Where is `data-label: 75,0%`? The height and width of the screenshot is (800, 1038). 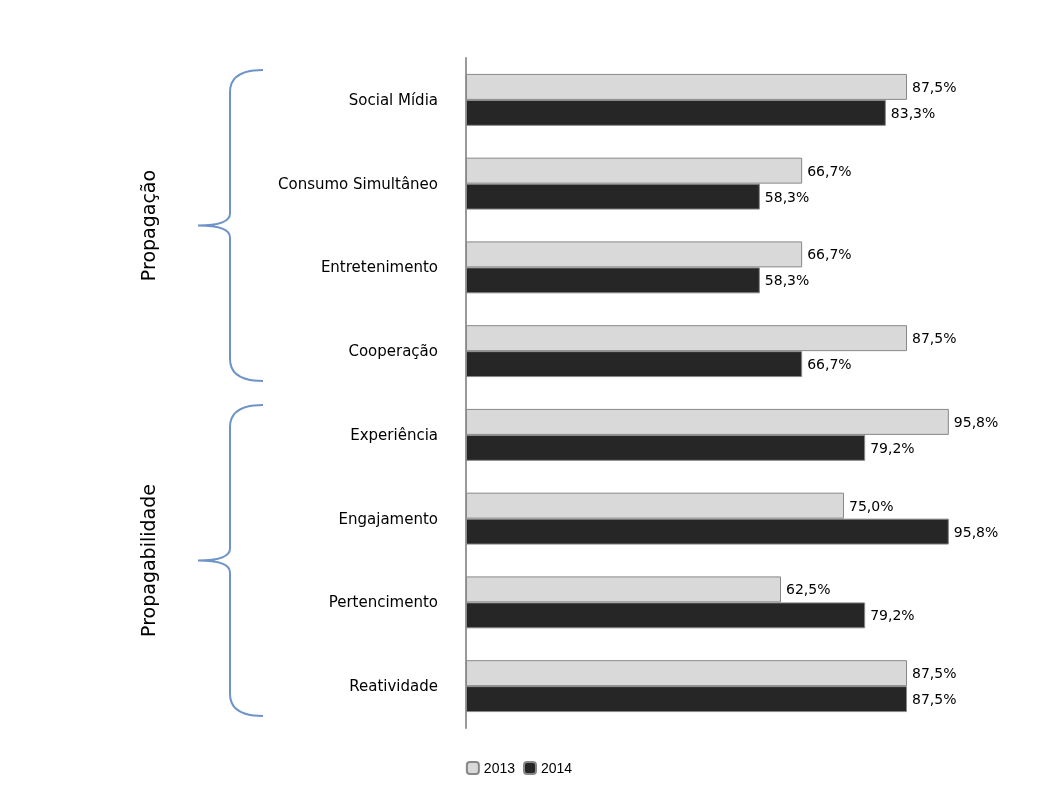 data-label: 75,0% is located at coordinates (871, 505).